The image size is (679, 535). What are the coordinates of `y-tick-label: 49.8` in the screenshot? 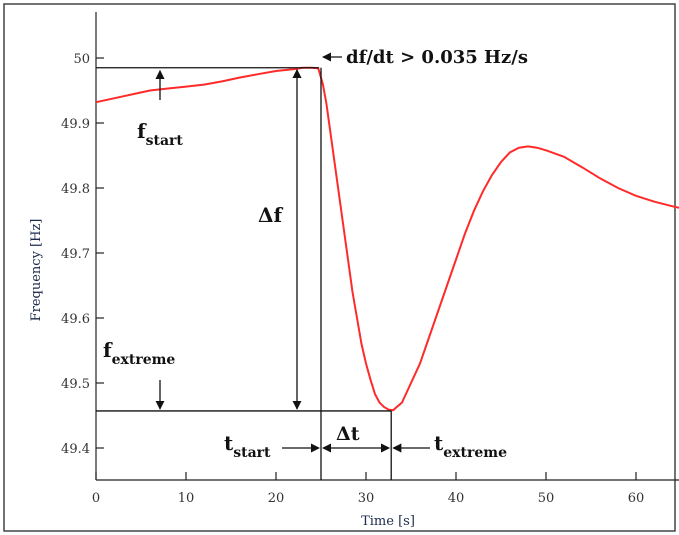 It's located at (75, 189).